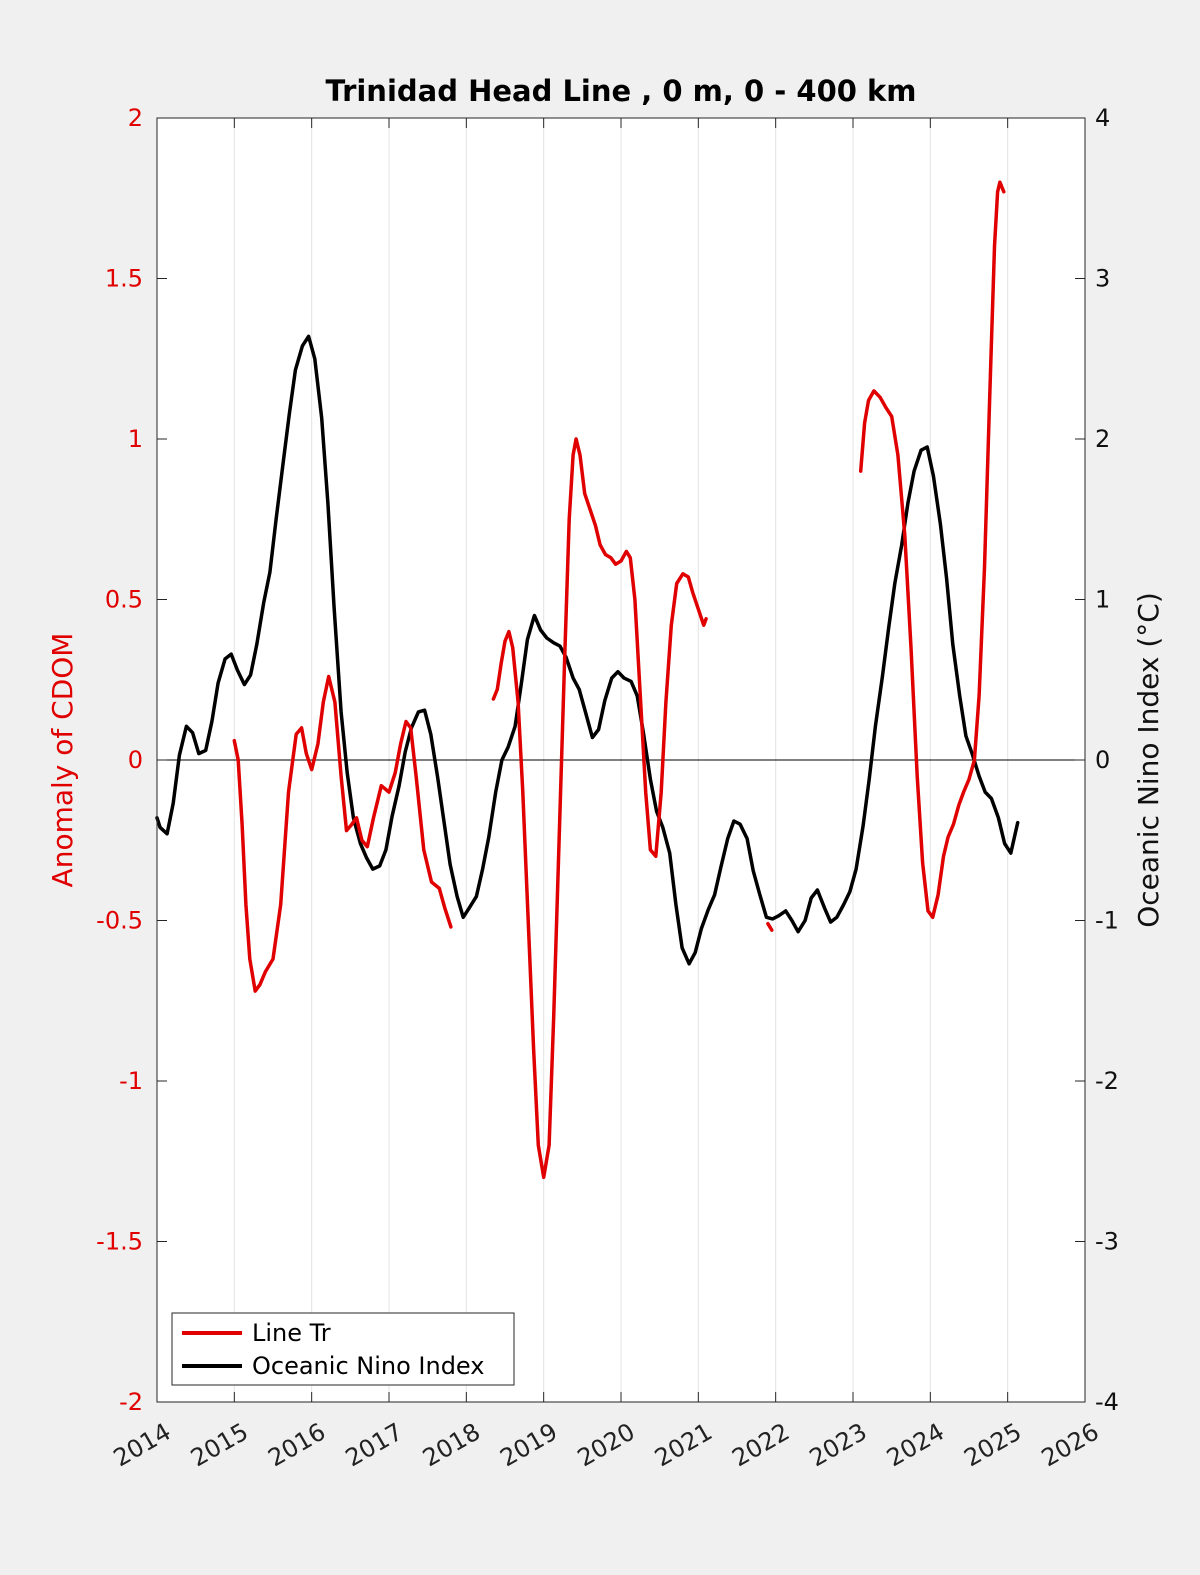  I want to click on y-axis-label-right: Oceanic Nino Index (°C), so click(1148, 760).